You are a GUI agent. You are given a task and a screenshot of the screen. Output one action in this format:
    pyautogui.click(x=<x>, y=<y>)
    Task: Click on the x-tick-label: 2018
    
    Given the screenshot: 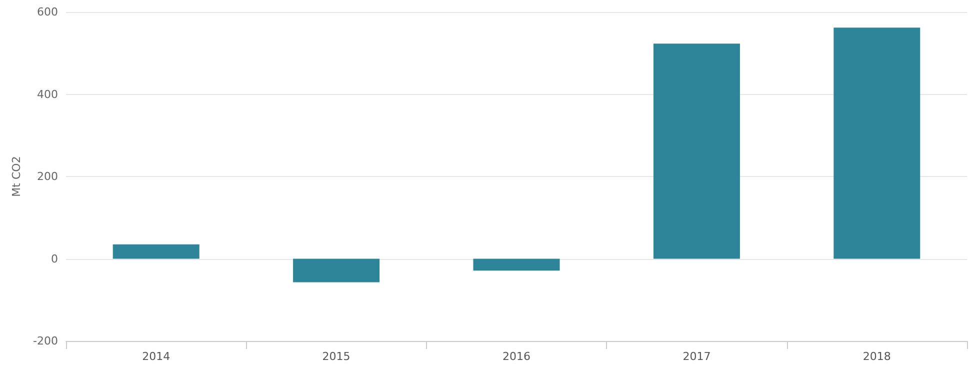 What is the action you would take?
    pyautogui.click(x=876, y=356)
    